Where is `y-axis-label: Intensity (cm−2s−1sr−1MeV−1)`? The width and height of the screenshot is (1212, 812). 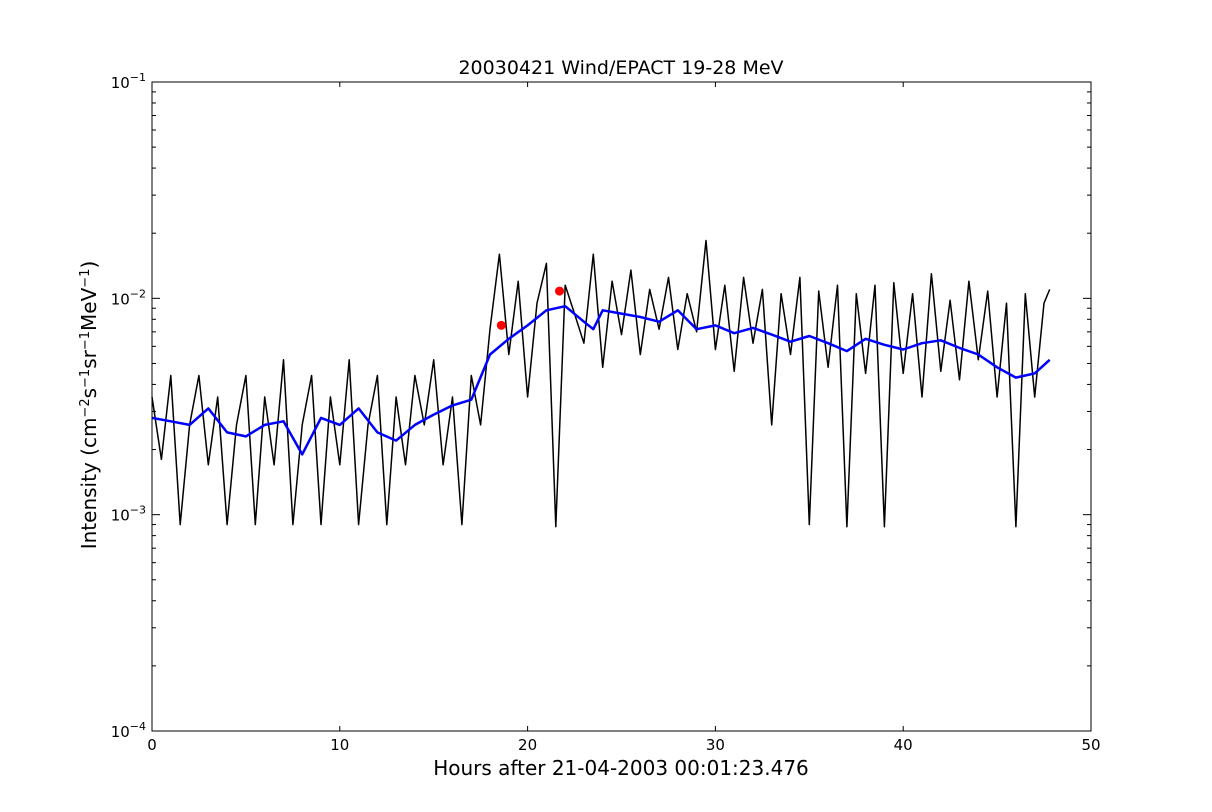
y-axis-label: Intensity (cm−2s−1sr−1MeV−1) is located at coordinates (89, 405).